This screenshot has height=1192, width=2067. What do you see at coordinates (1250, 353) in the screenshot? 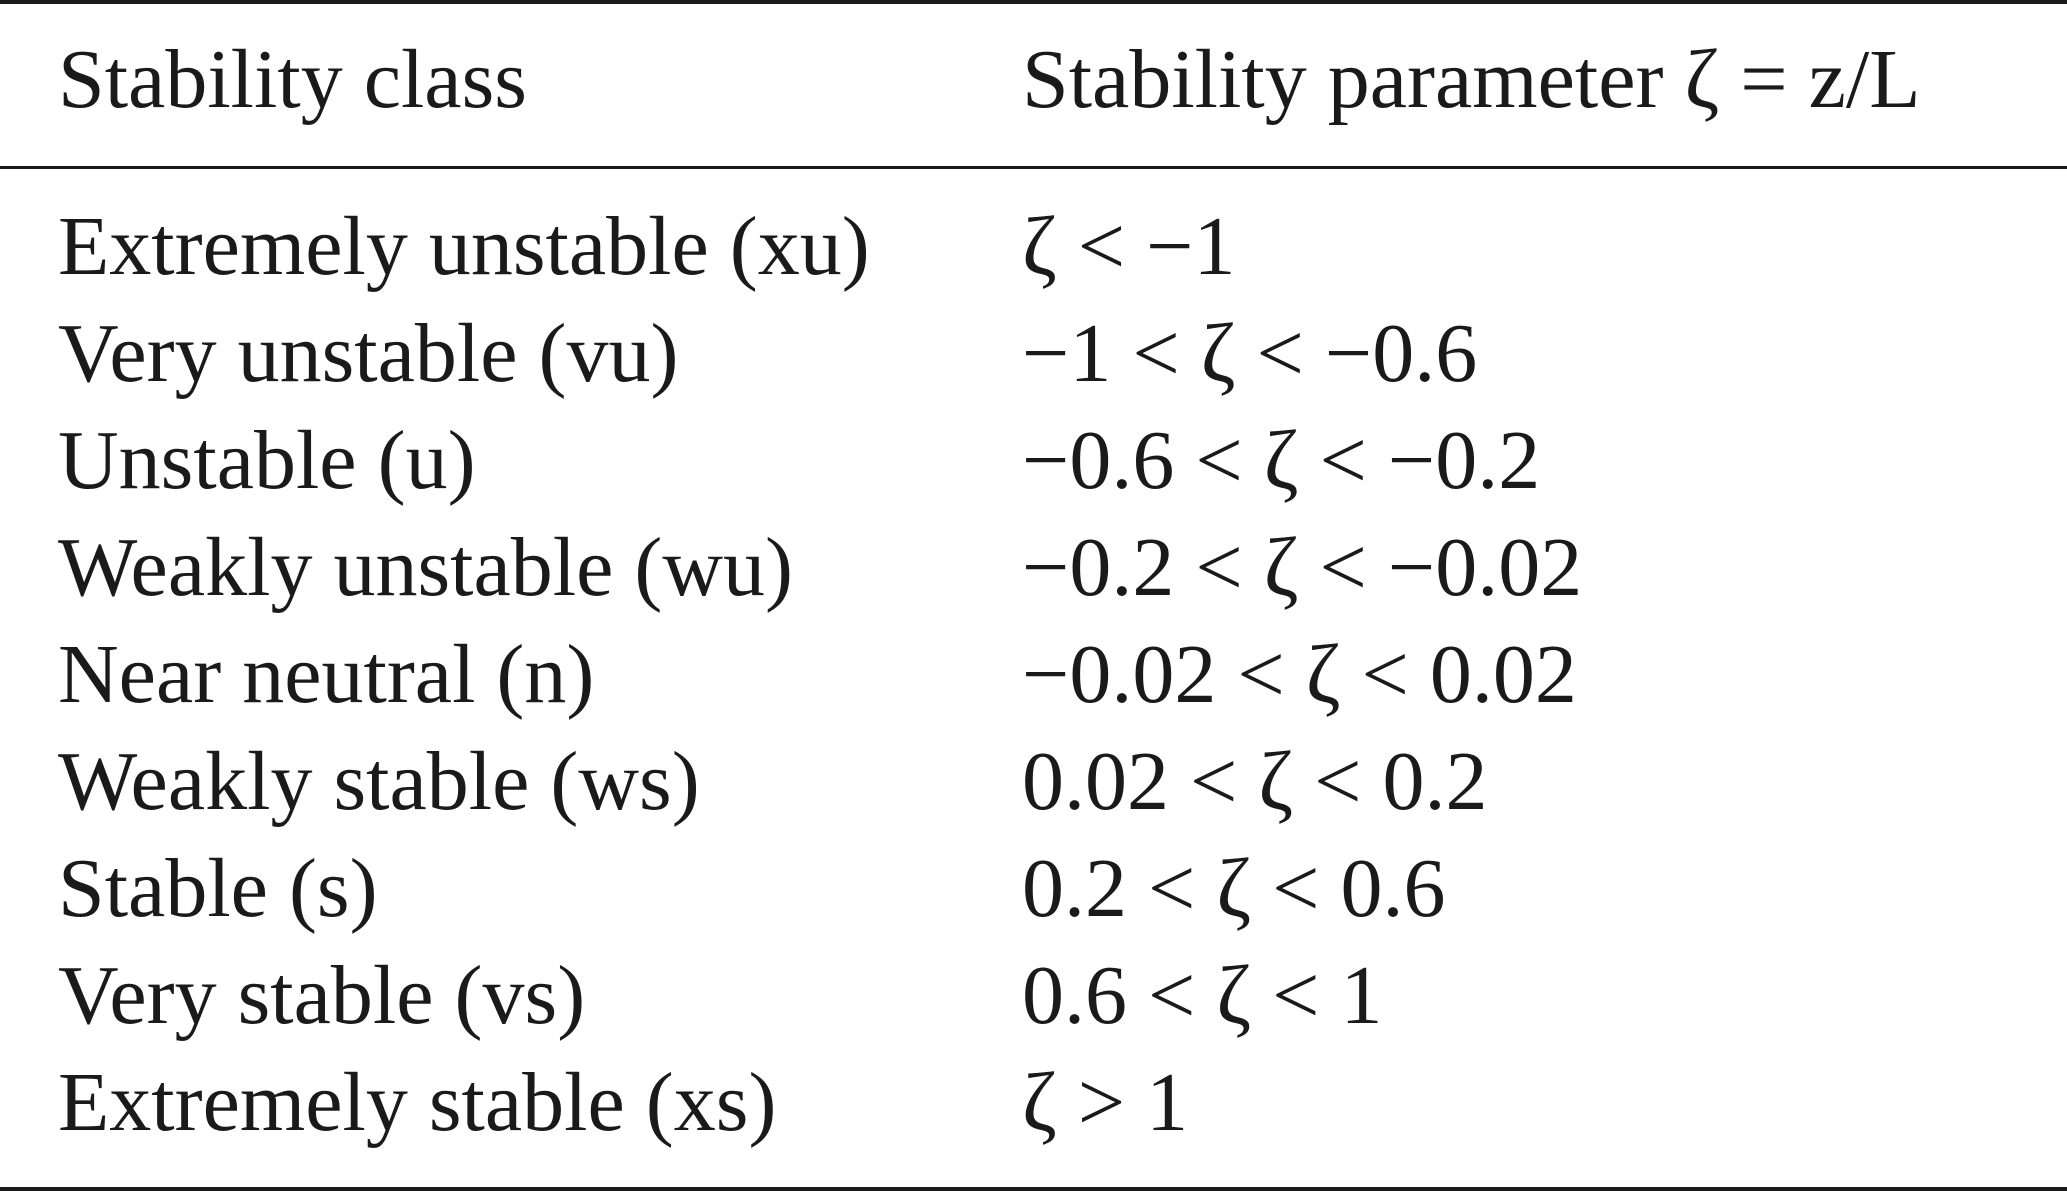
I see `row-range-vu: −1 < ζ < −0.6` at bounding box center [1250, 353].